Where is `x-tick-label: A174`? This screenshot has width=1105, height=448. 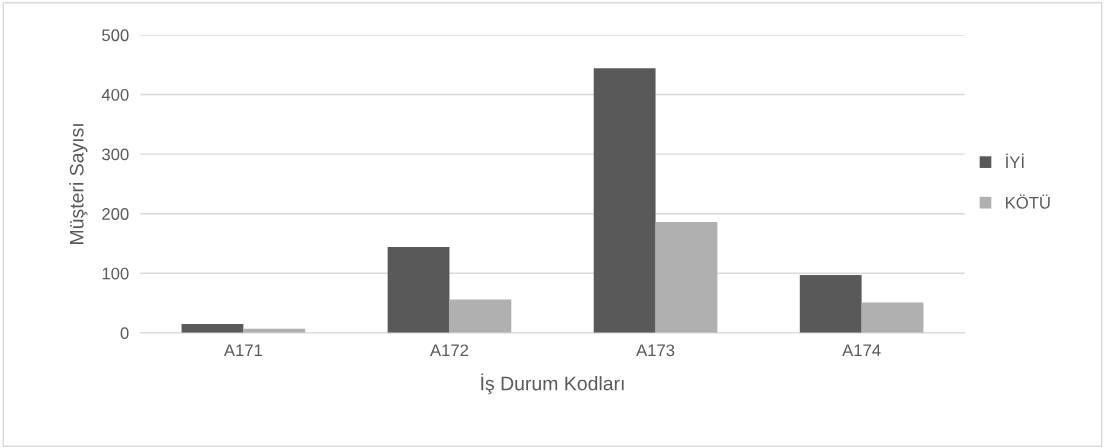
x-tick-label: A174 is located at coordinates (861, 350).